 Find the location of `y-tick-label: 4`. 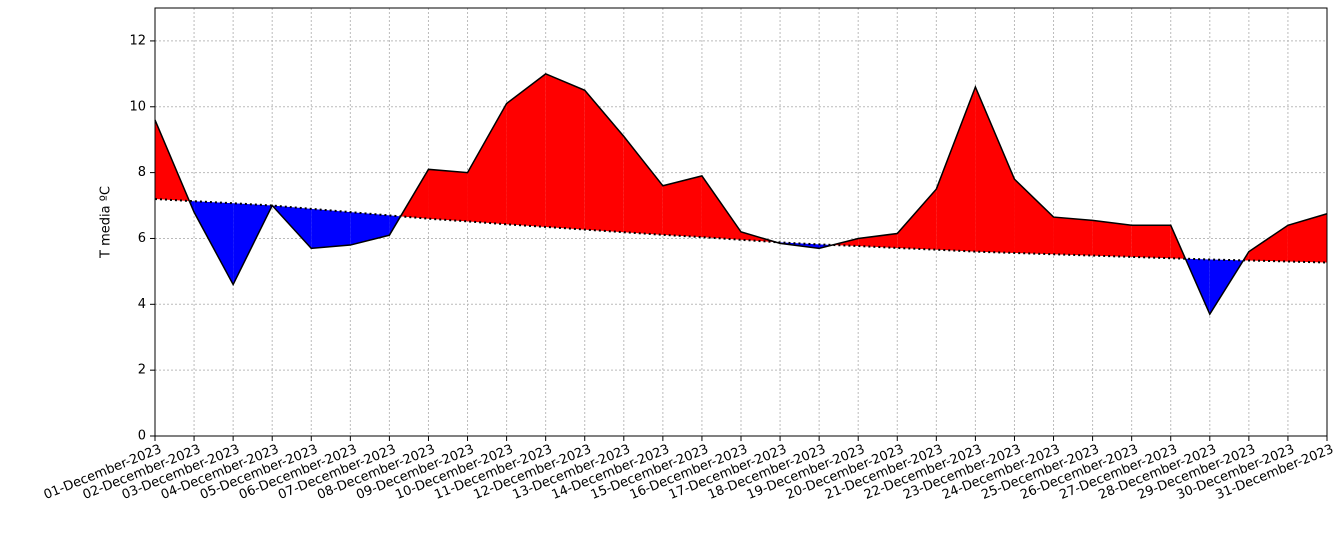

y-tick-label: 4 is located at coordinates (142, 304).